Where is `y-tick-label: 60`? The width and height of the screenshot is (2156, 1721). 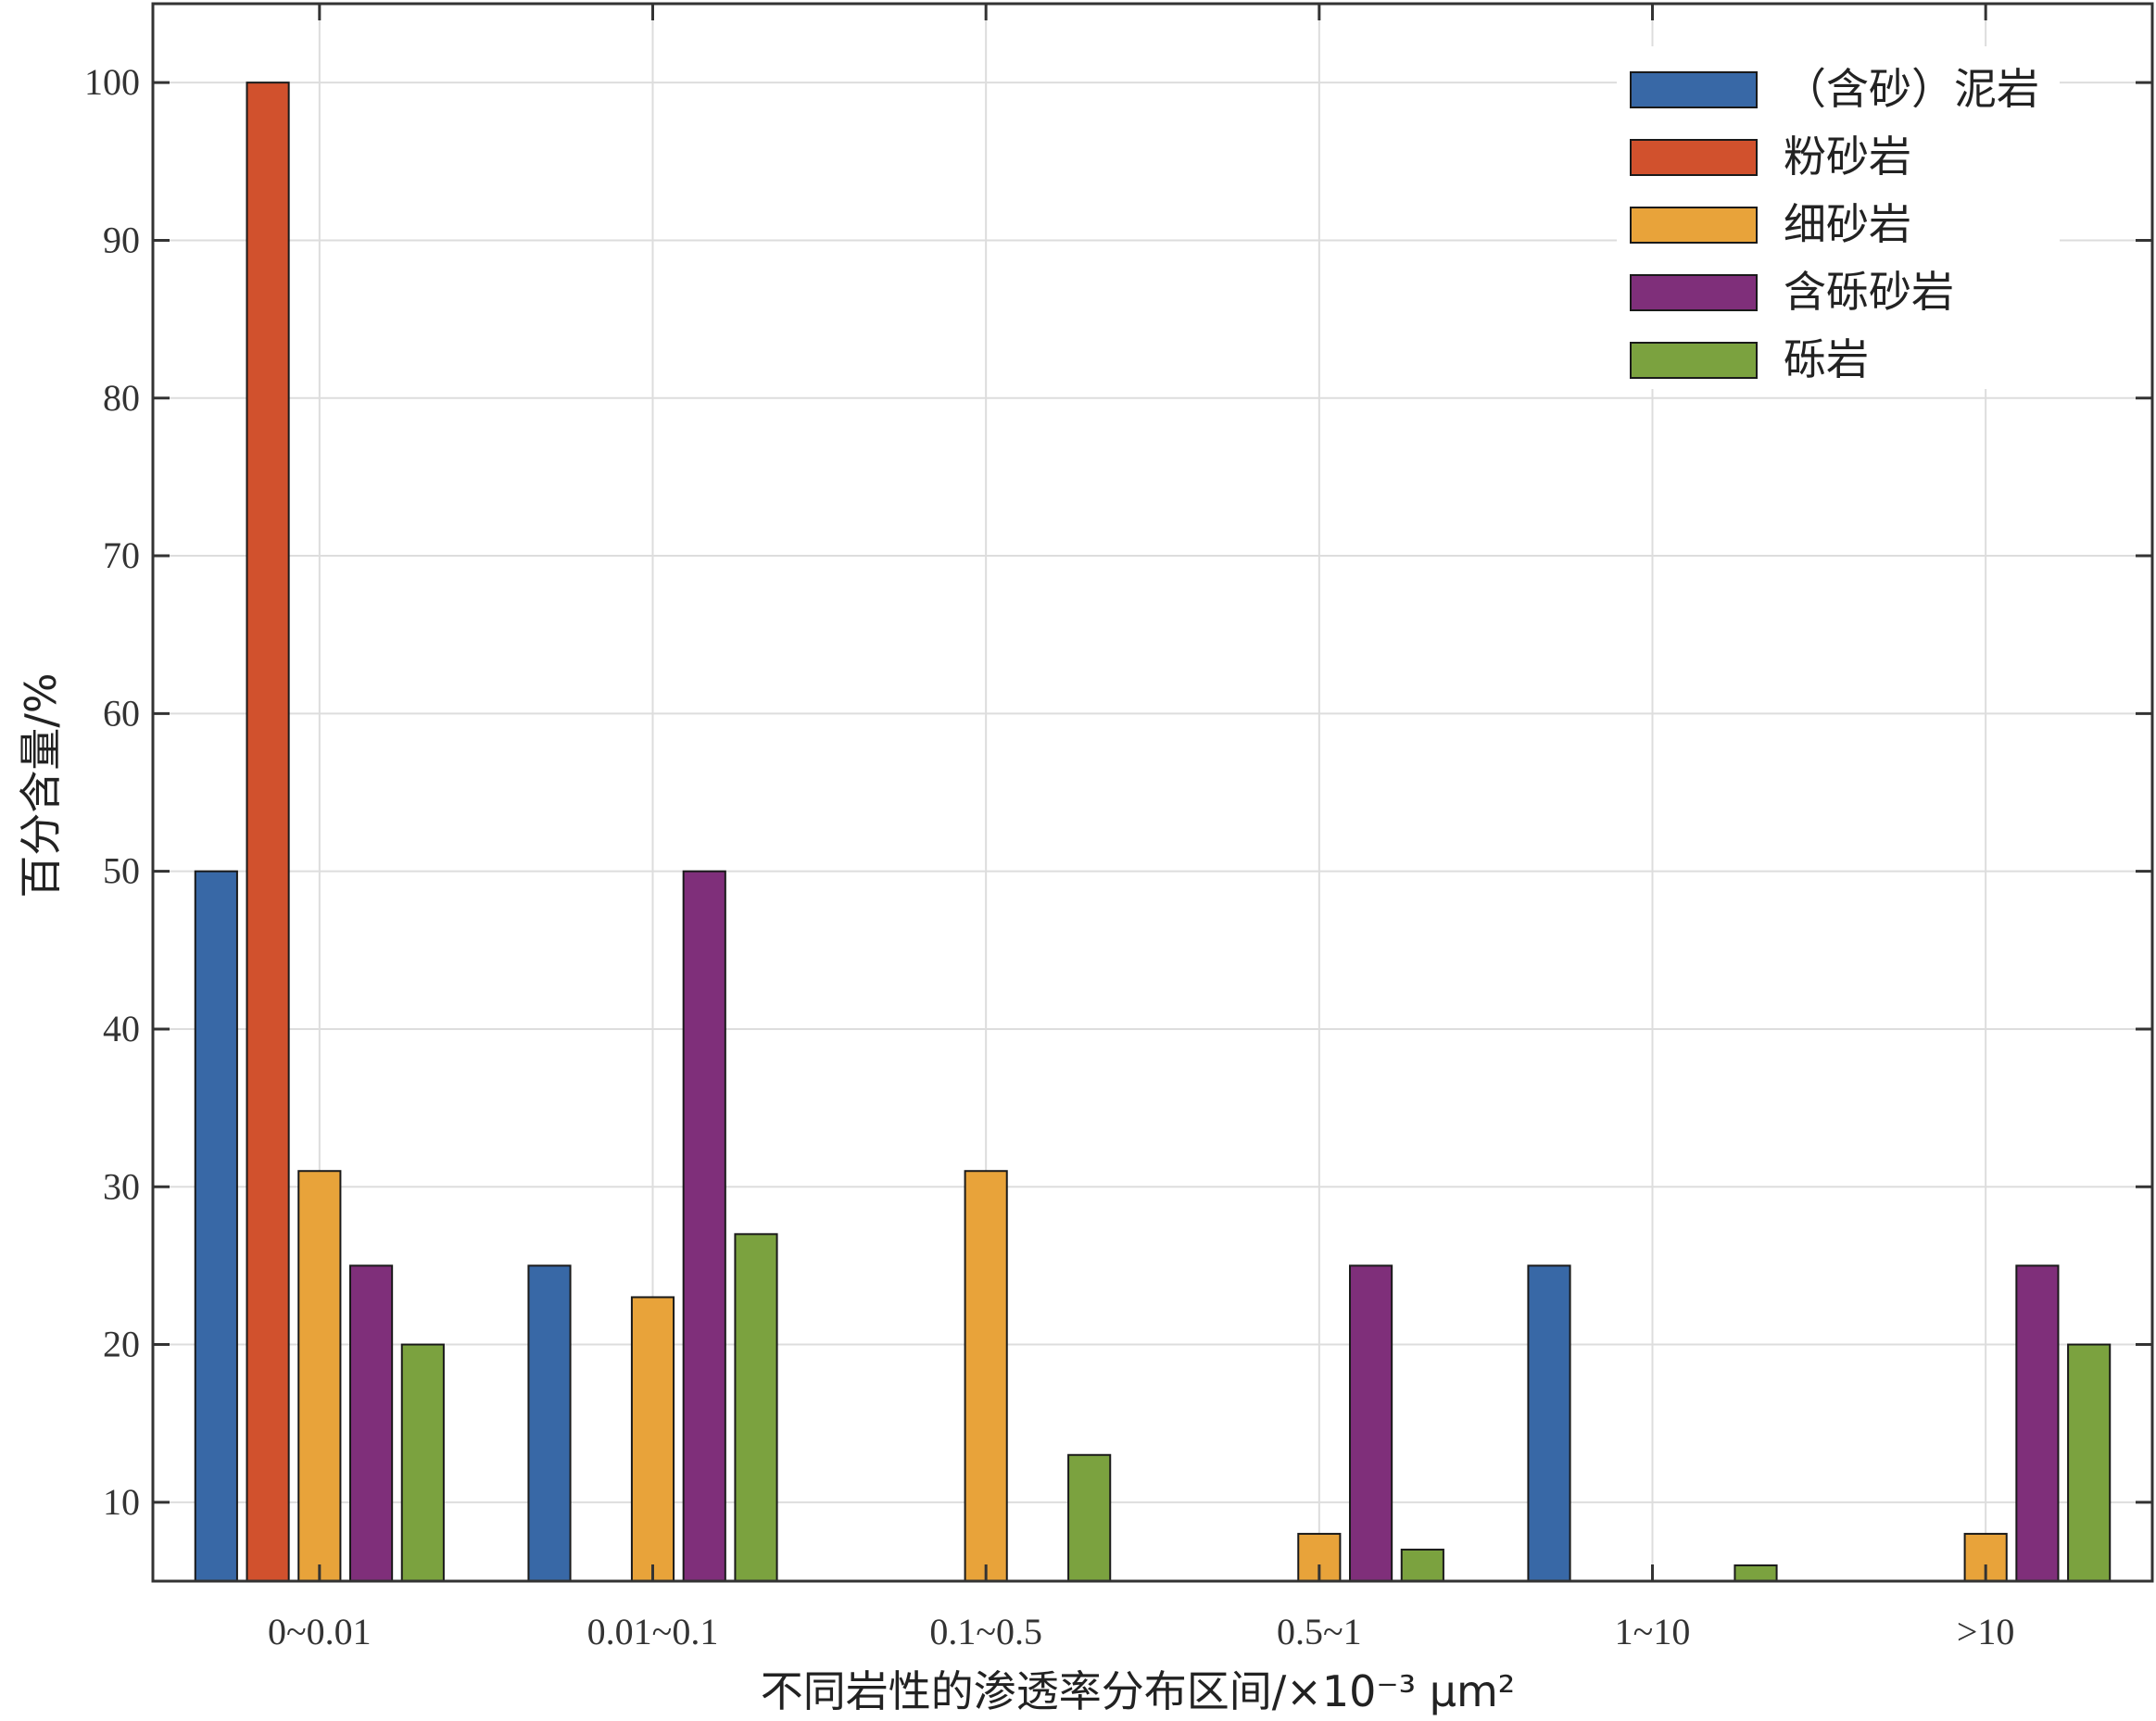 y-tick-label: 60 is located at coordinates (121, 713).